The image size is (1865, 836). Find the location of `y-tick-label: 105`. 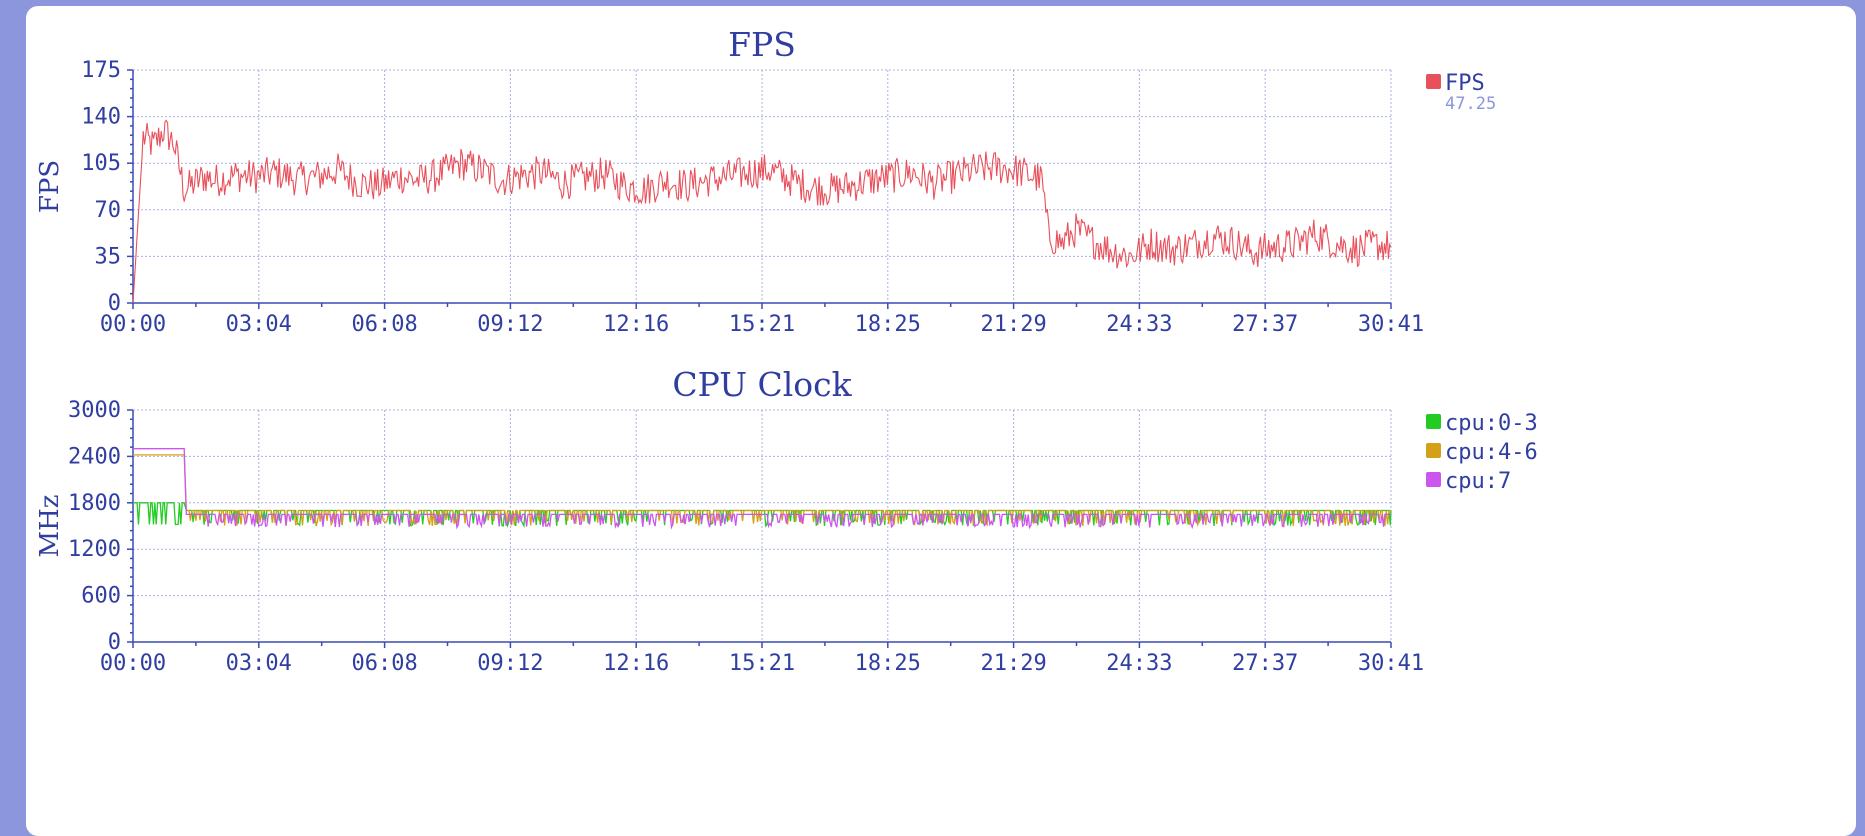

y-tick-label: 105 is located at coordinates (101, 163).